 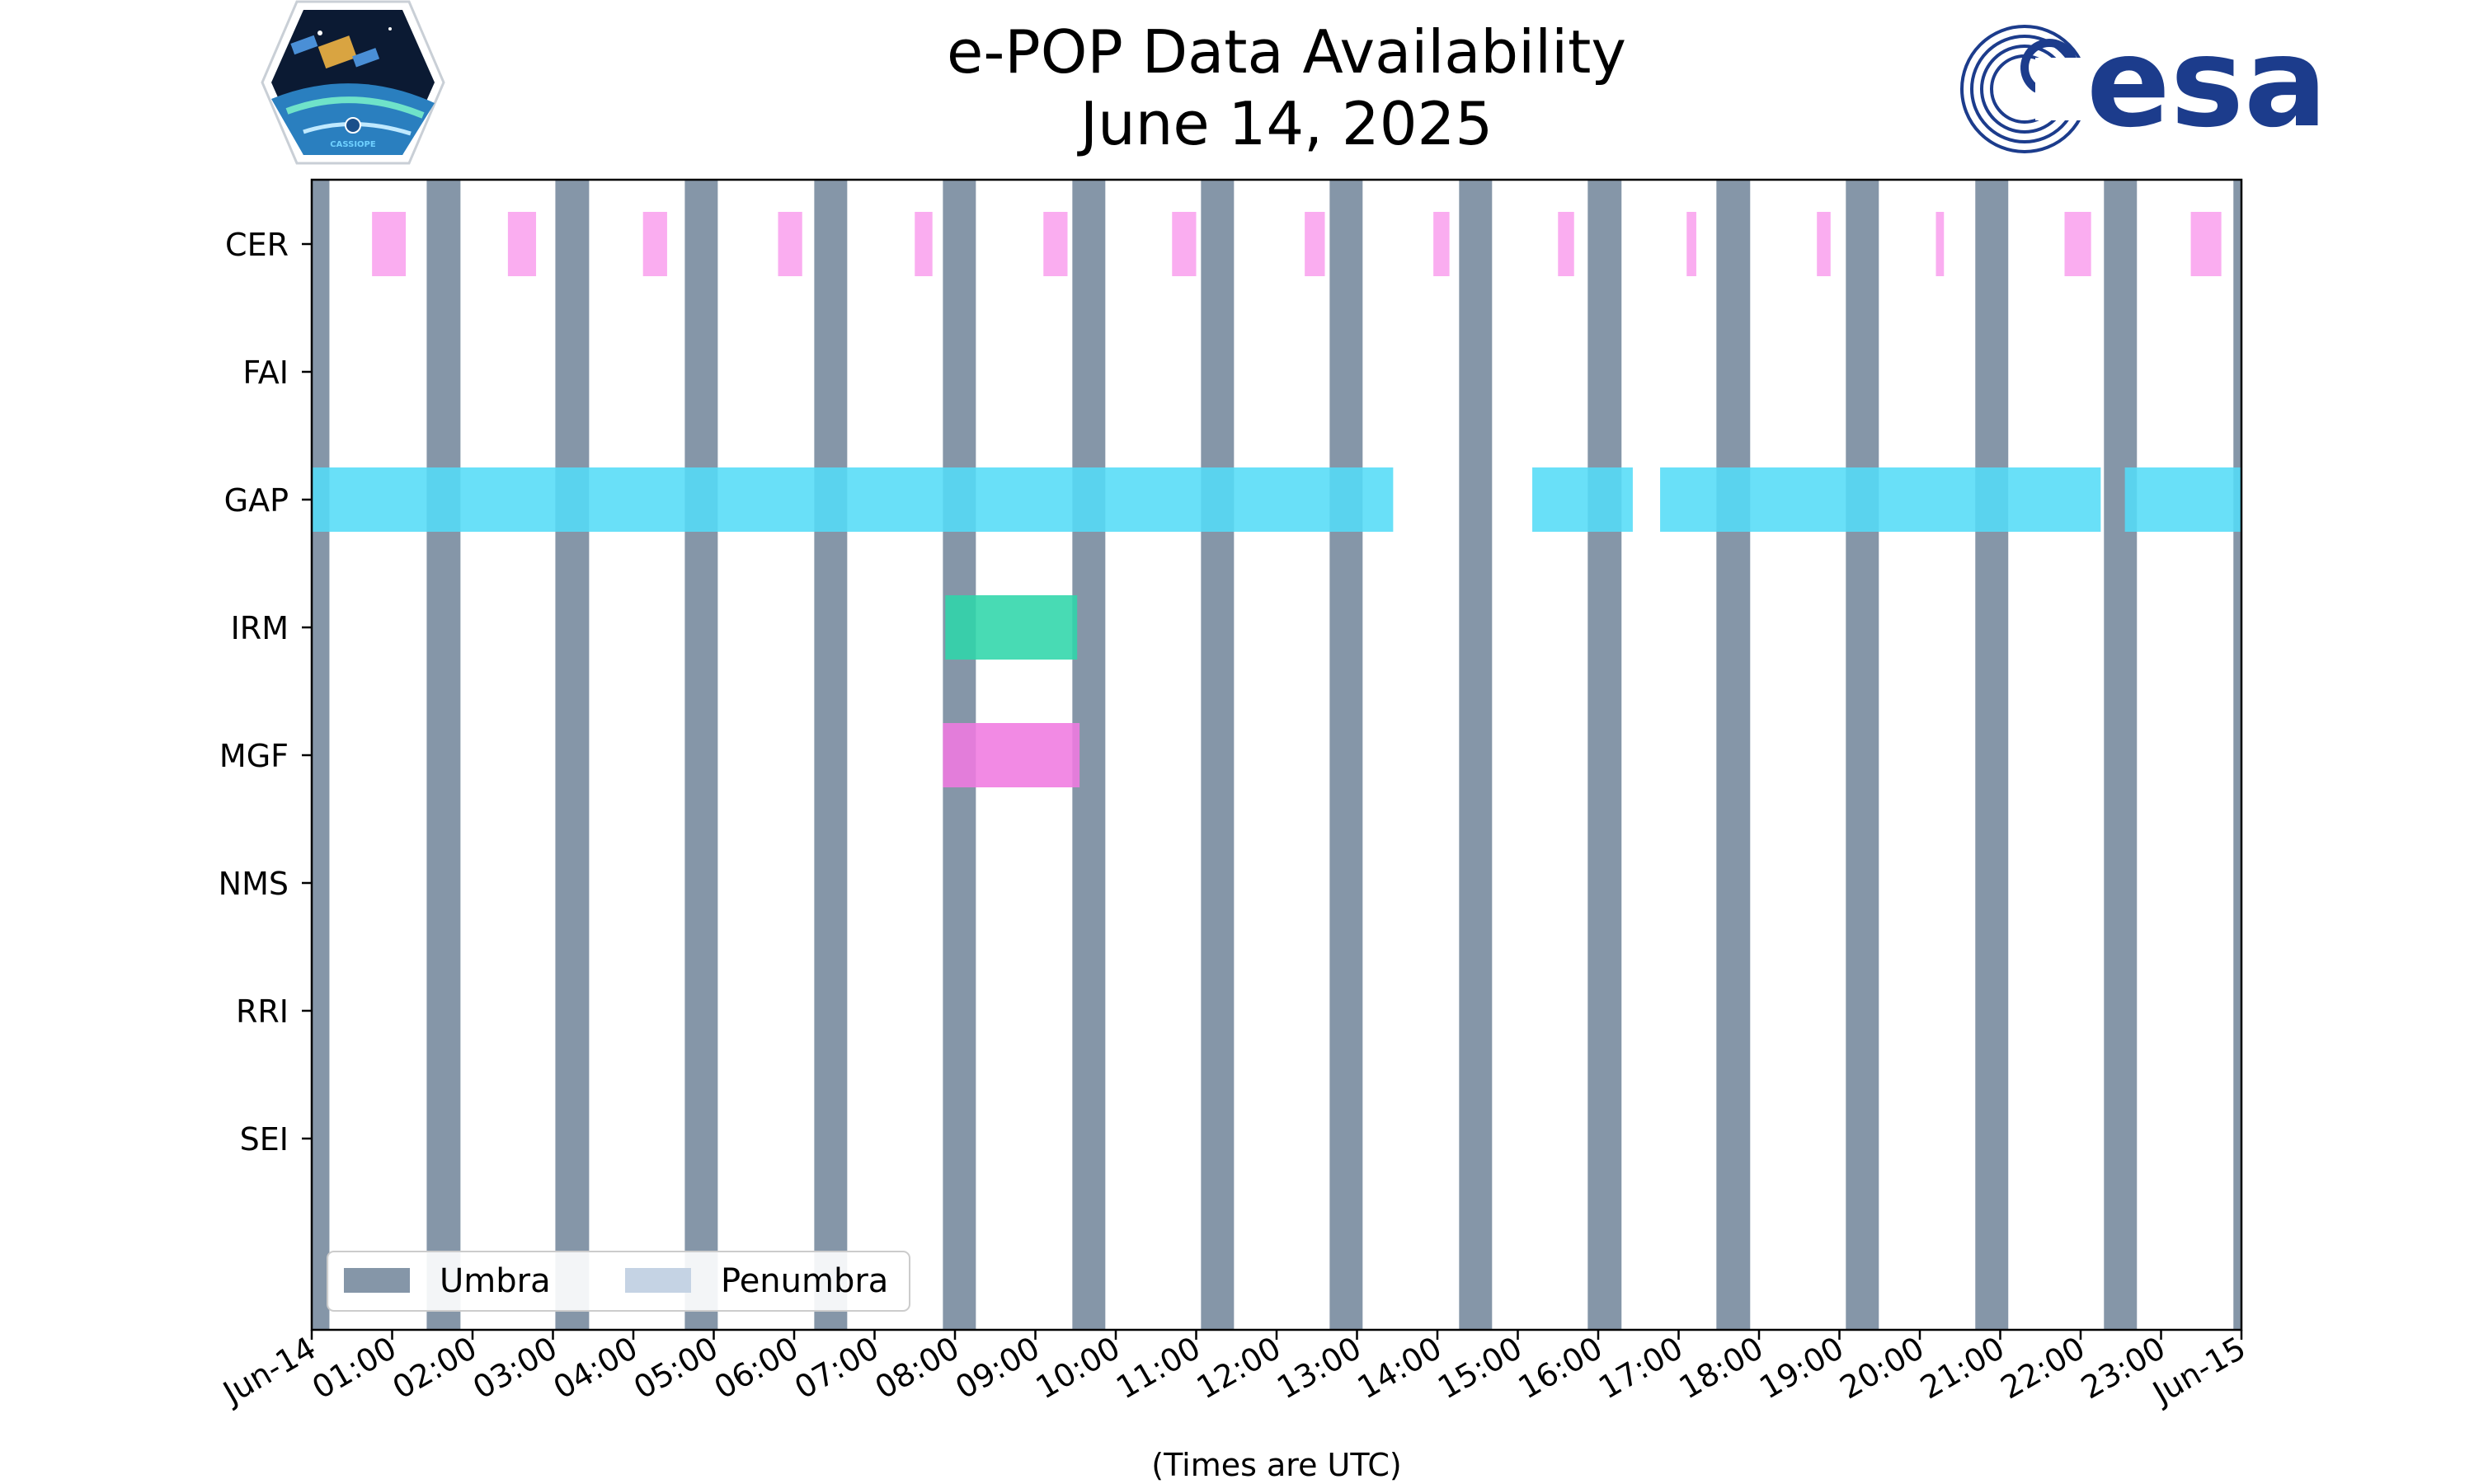 I want to click on chart-title: e-POP Data Availability, so click(x=1286, y=52).